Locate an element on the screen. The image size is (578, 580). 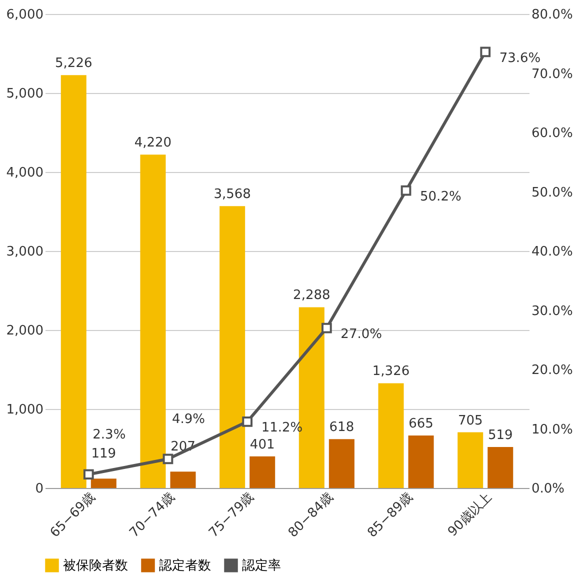
y2-tick-label: 80.0% is located at coordinates (552, 15).